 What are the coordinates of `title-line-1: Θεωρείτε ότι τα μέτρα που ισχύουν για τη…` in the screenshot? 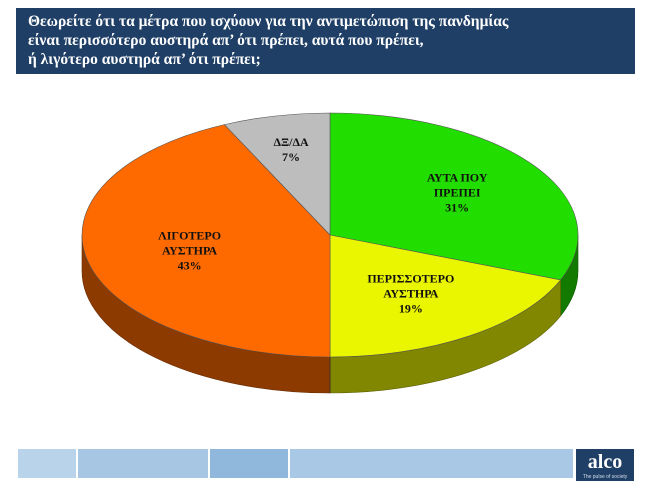 It's located at (268, 21).